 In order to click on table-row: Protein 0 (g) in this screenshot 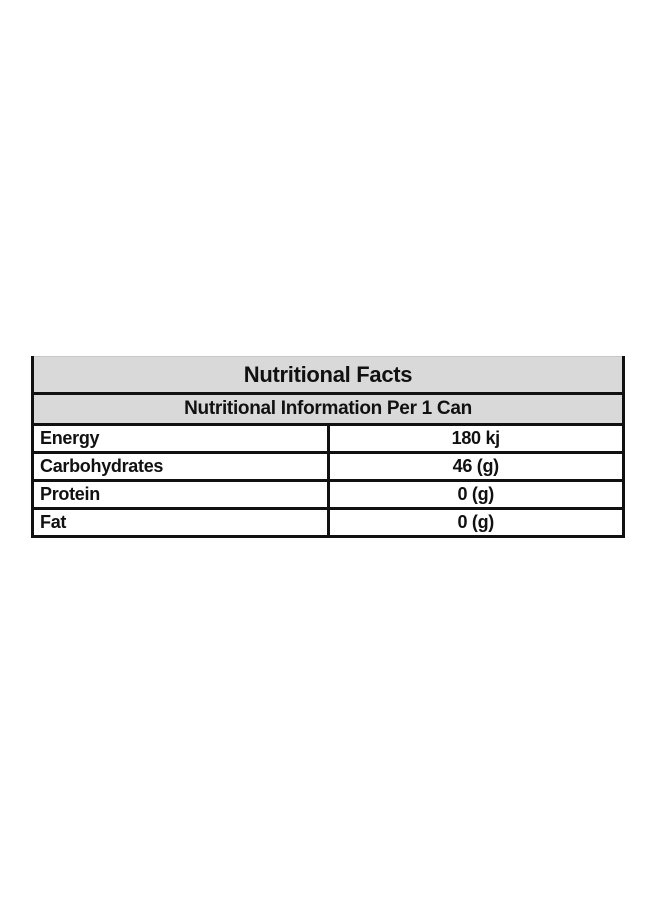, I will do `click(328, 494)`.